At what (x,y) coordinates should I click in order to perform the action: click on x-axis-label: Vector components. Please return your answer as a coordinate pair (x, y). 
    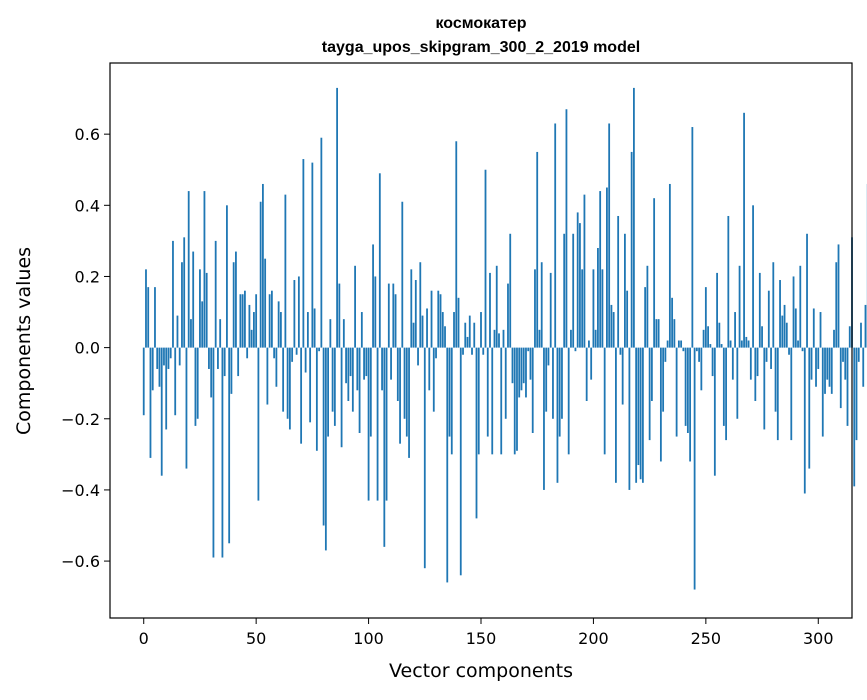
    Looking at the image, I should click on (481, 671).